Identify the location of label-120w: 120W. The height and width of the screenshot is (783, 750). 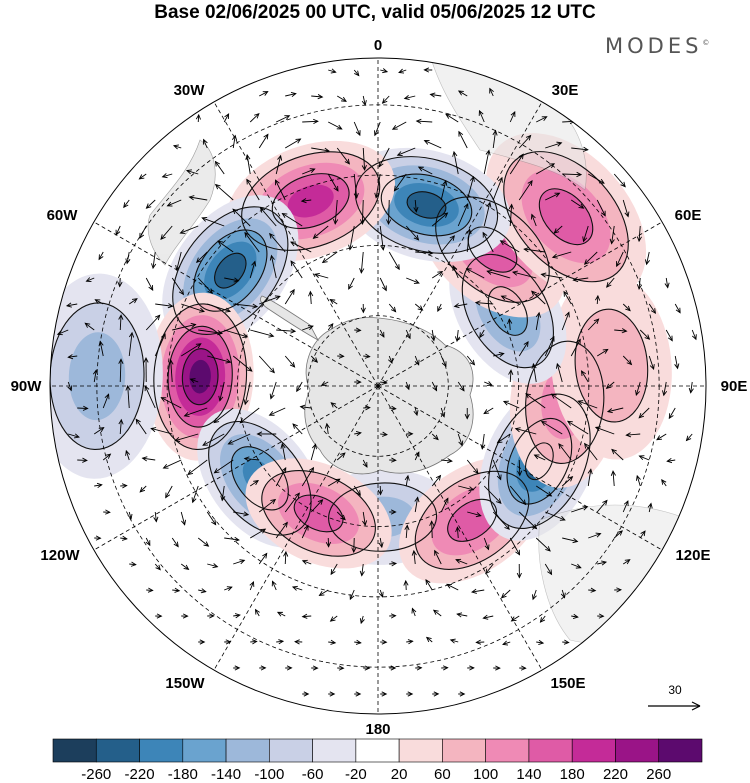
(60, 555).